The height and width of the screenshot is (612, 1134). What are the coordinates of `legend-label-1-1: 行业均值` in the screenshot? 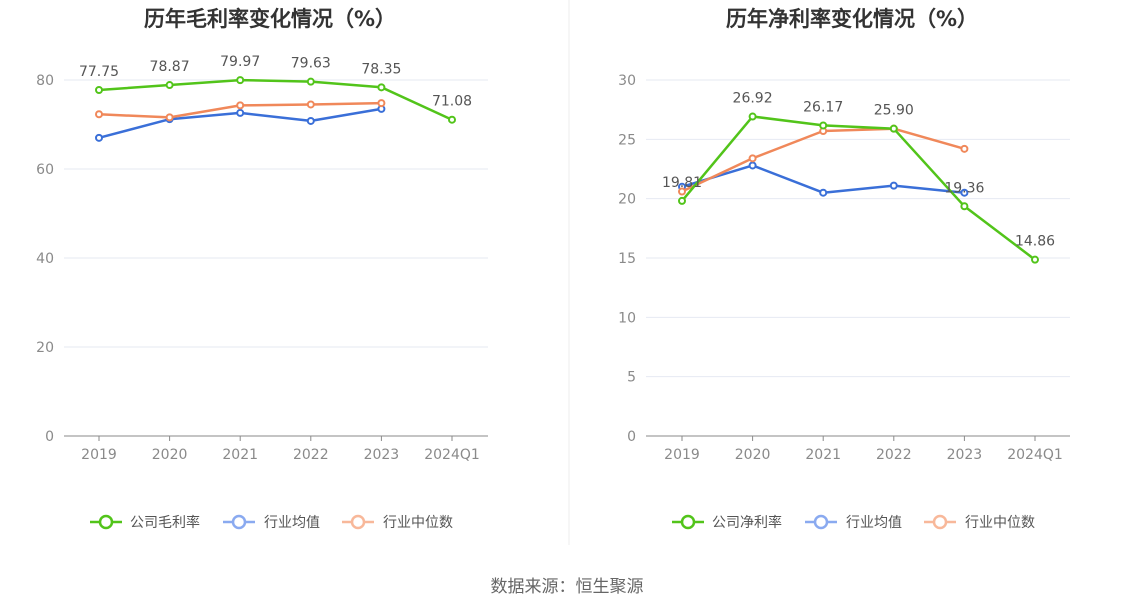 It's located at (874, 523).